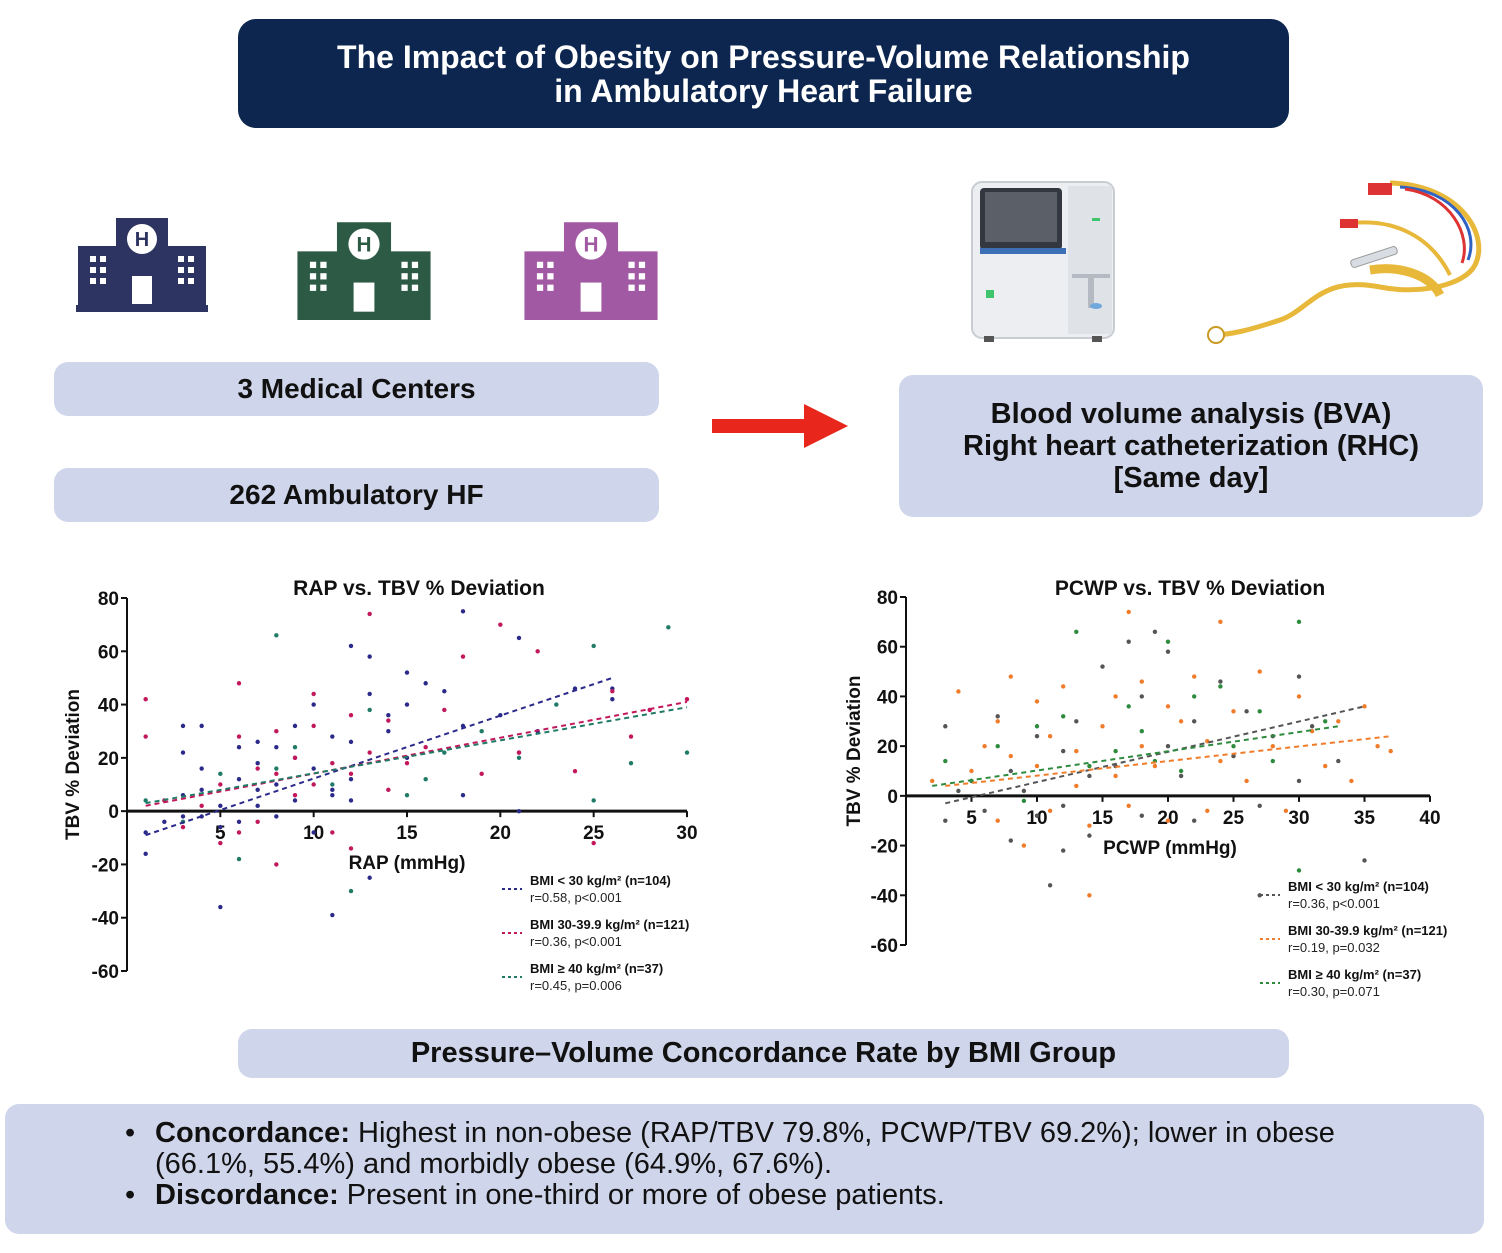 The height and width of the screenshot is (1253, 1502). I want to click on x-tick-label: 10, so click(1036, 818).